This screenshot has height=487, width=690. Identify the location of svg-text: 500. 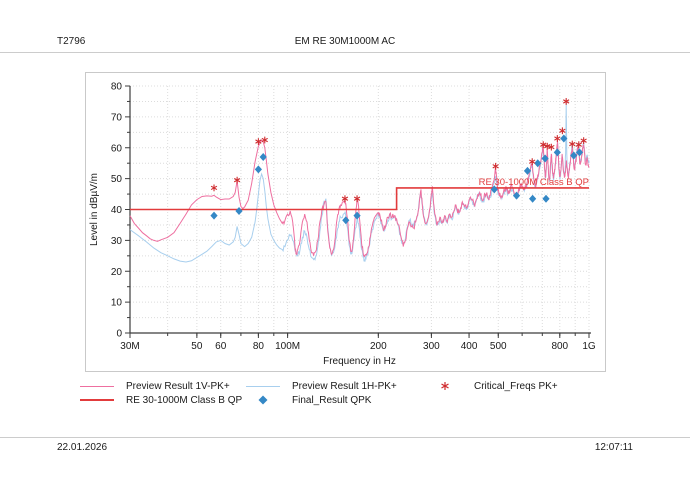
(498, 346).